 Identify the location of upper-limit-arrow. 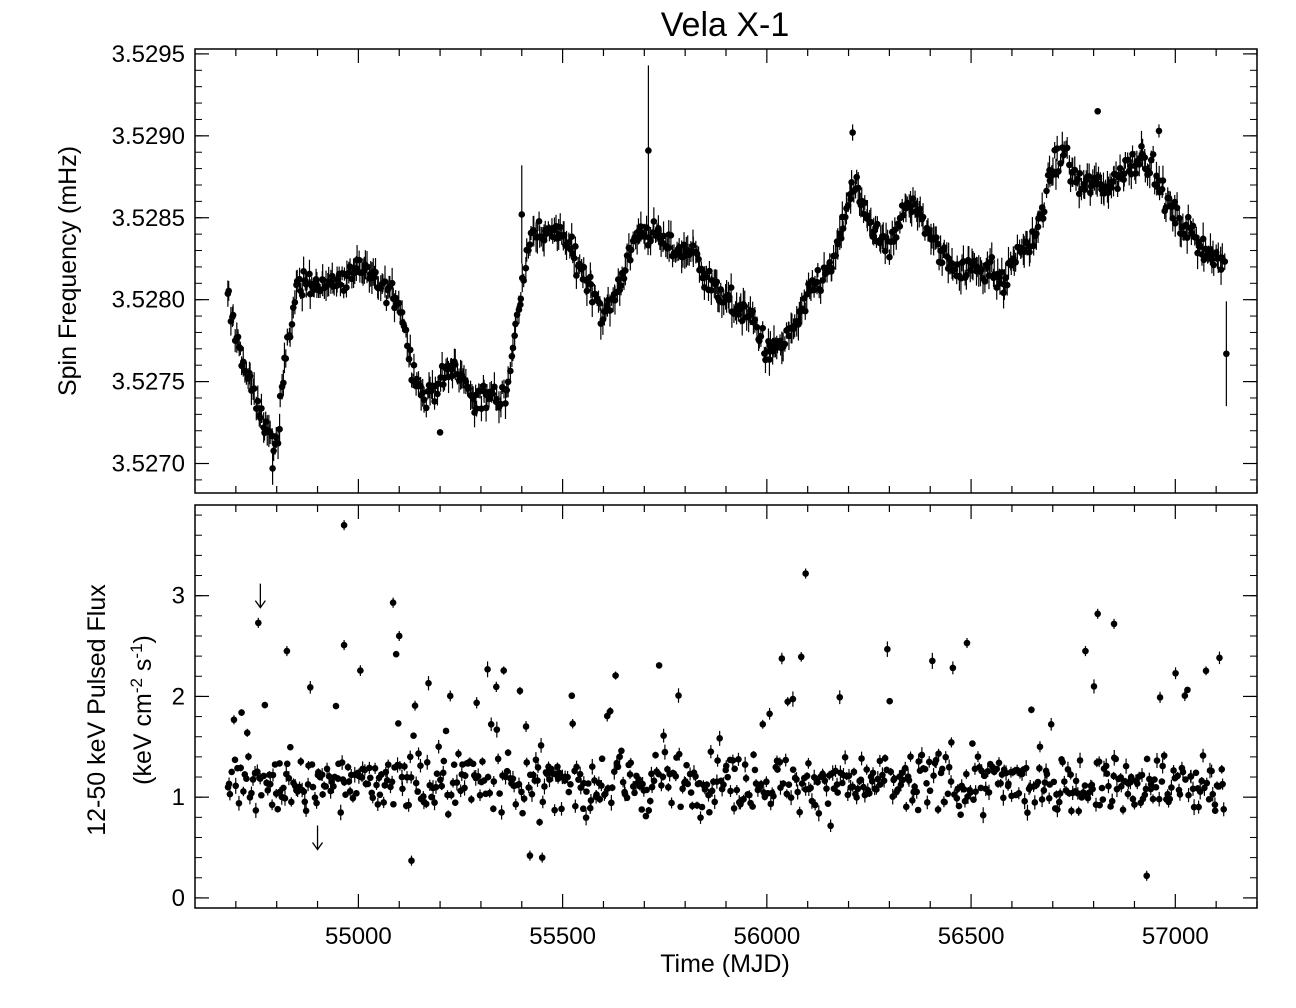
(318, 838).